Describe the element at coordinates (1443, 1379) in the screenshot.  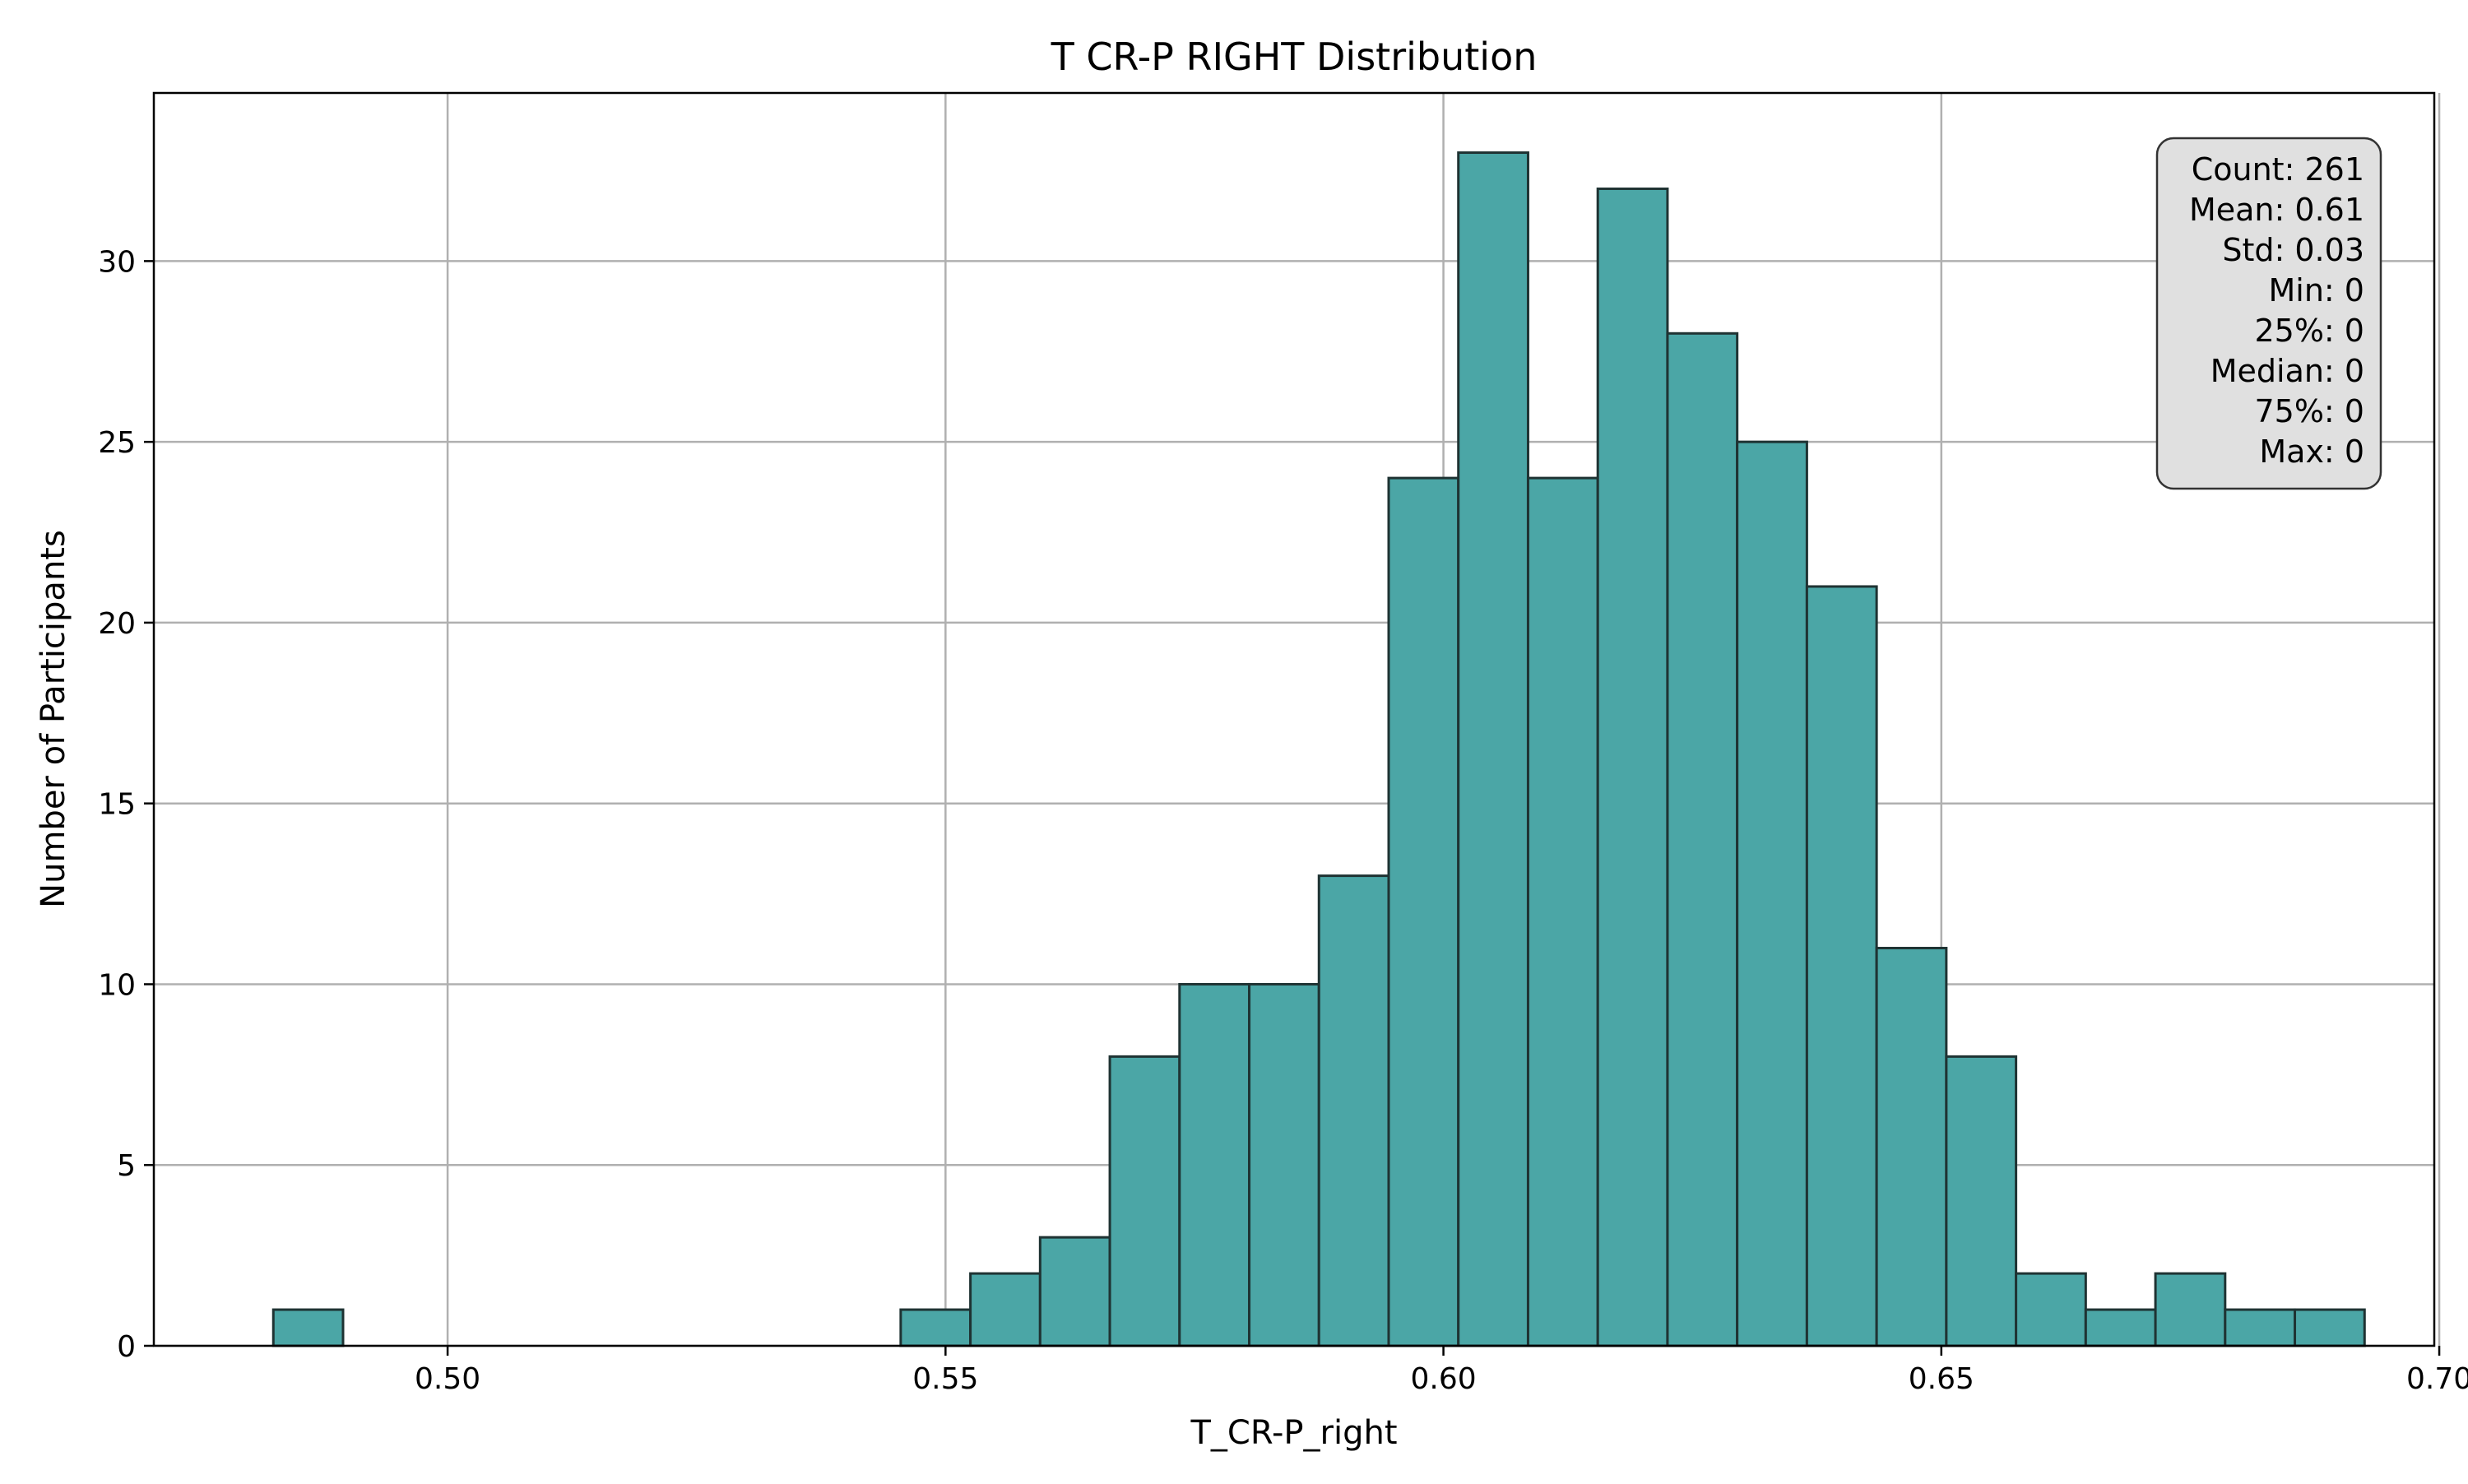
I see `x-tick-label: 0.60` at that location.